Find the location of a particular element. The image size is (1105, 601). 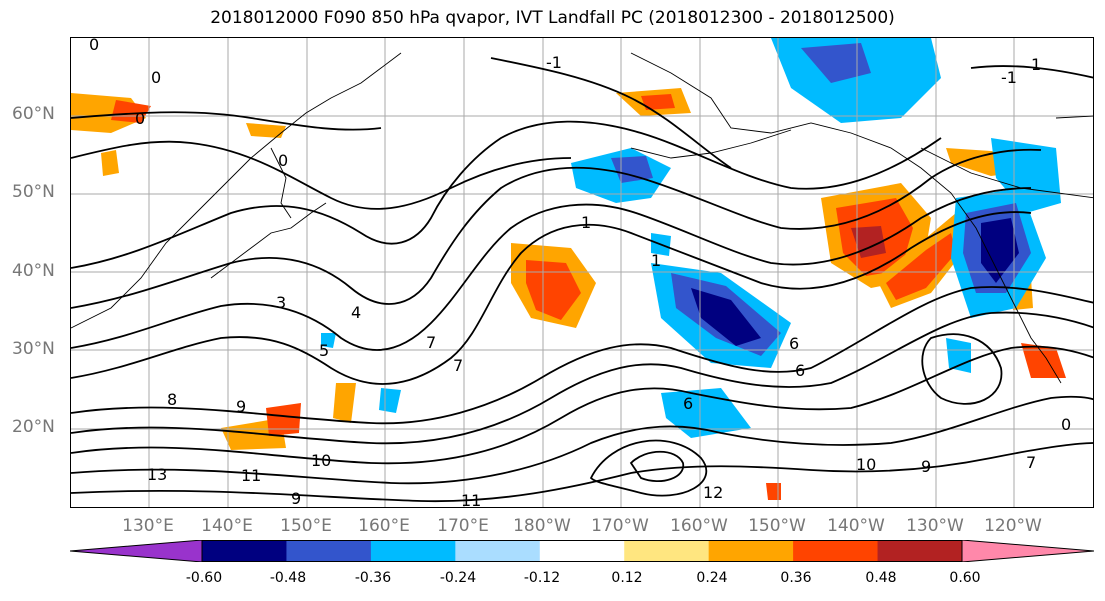

contour-label: 3 is located at coordinates (281, 302).